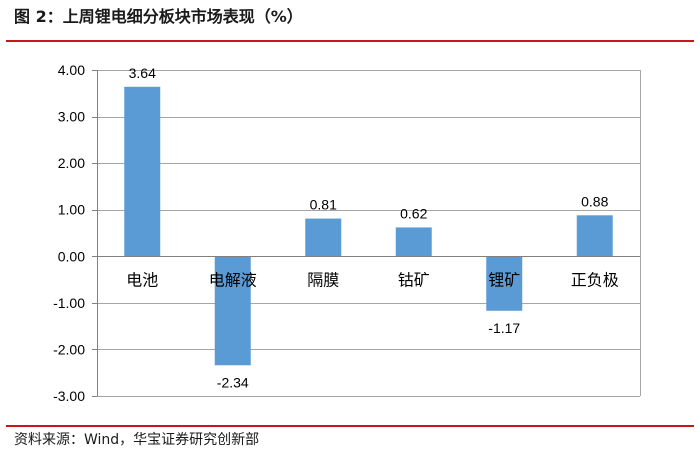  I want to click on y-tick-label: 4.00, so click(71, 70).